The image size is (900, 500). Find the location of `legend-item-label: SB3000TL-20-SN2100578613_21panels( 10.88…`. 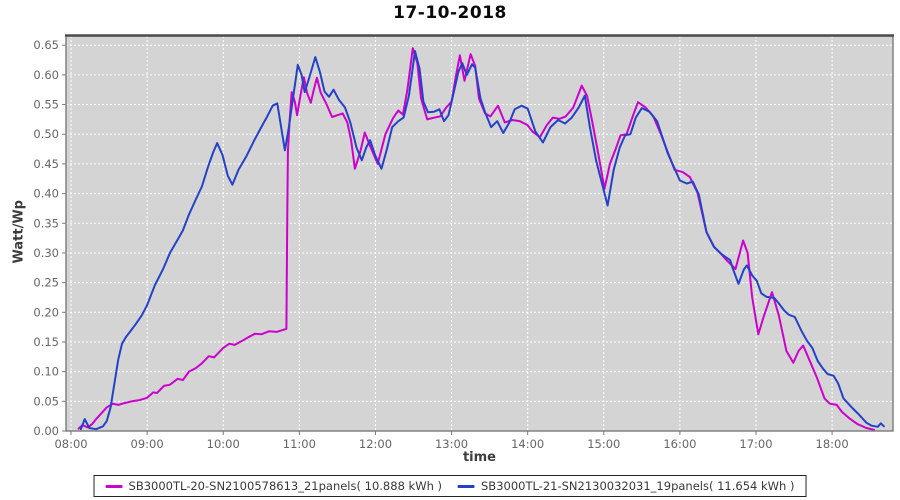

legend-item-label: SB3000TL-20-SN2100578613_21panels( 10.88… is located at coordinates (285, 486).